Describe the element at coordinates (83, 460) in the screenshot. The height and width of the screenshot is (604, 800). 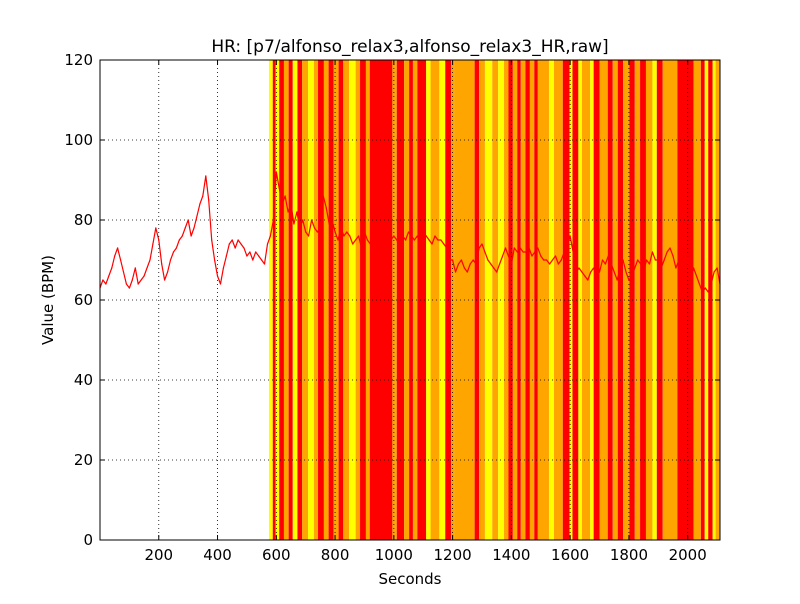
I see `y-tick-label: 20` at that location.